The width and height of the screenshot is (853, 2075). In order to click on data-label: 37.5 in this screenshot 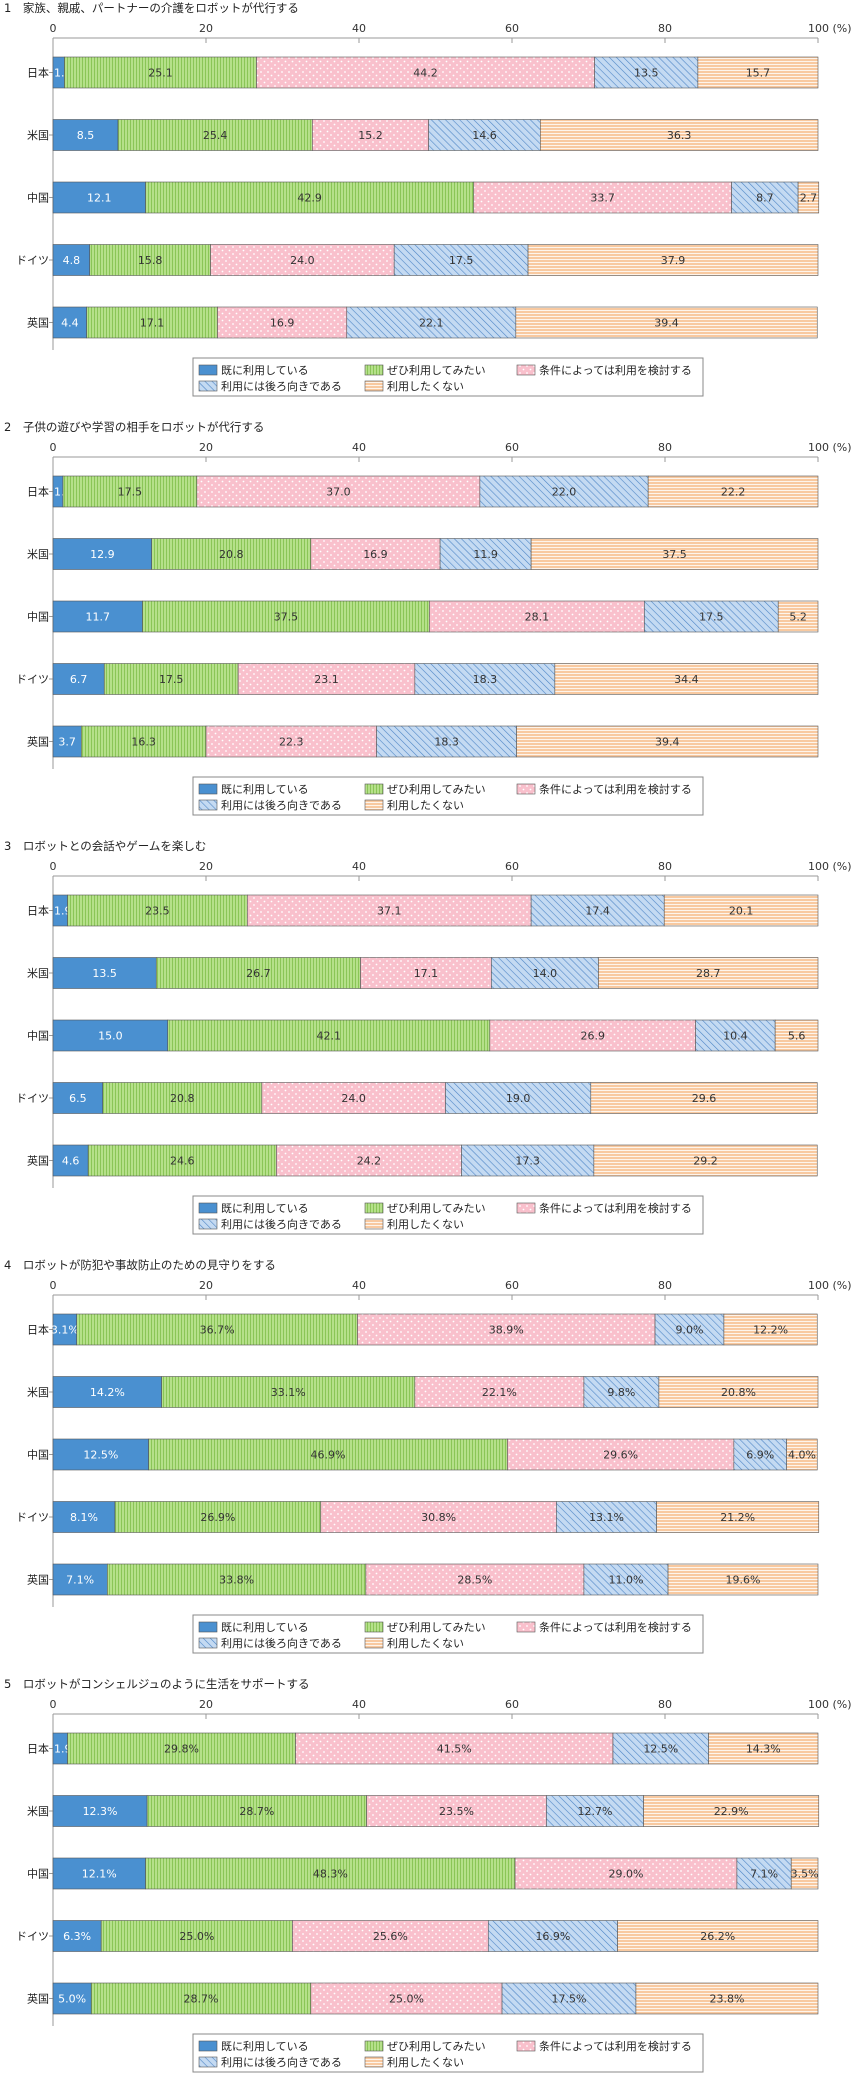, I will do `click(286, 617)`.